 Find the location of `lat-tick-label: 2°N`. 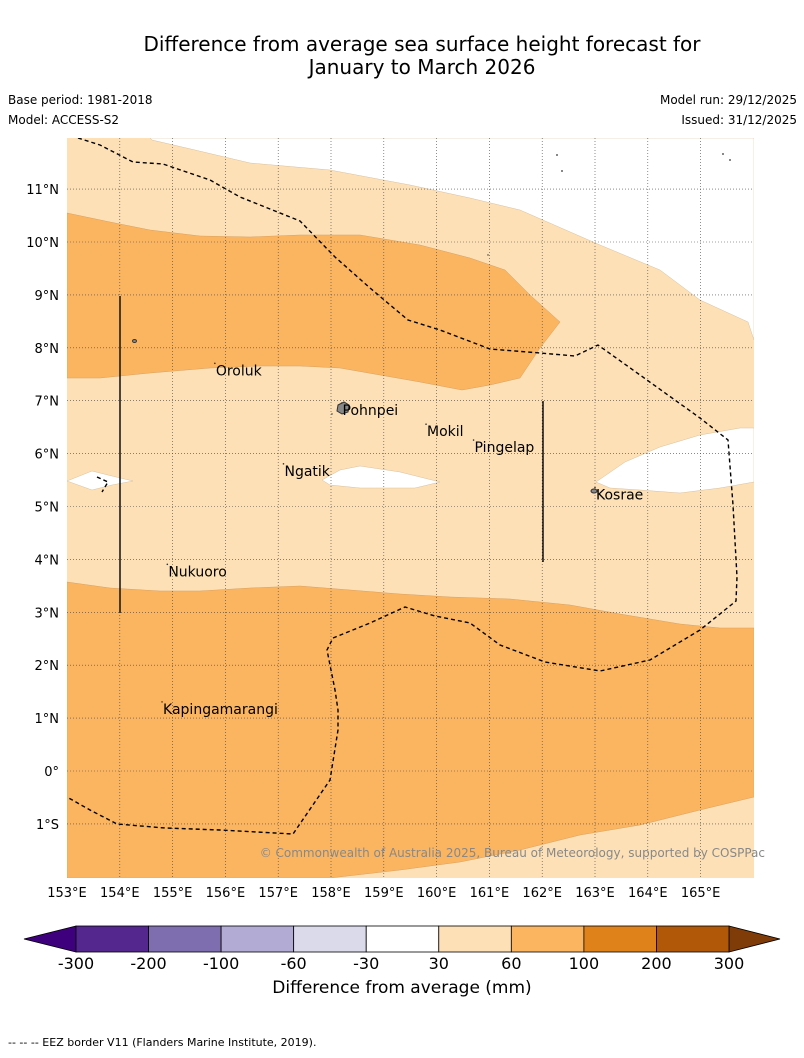

lat-tick-label: 2°N is located at coordinates (47, 666).